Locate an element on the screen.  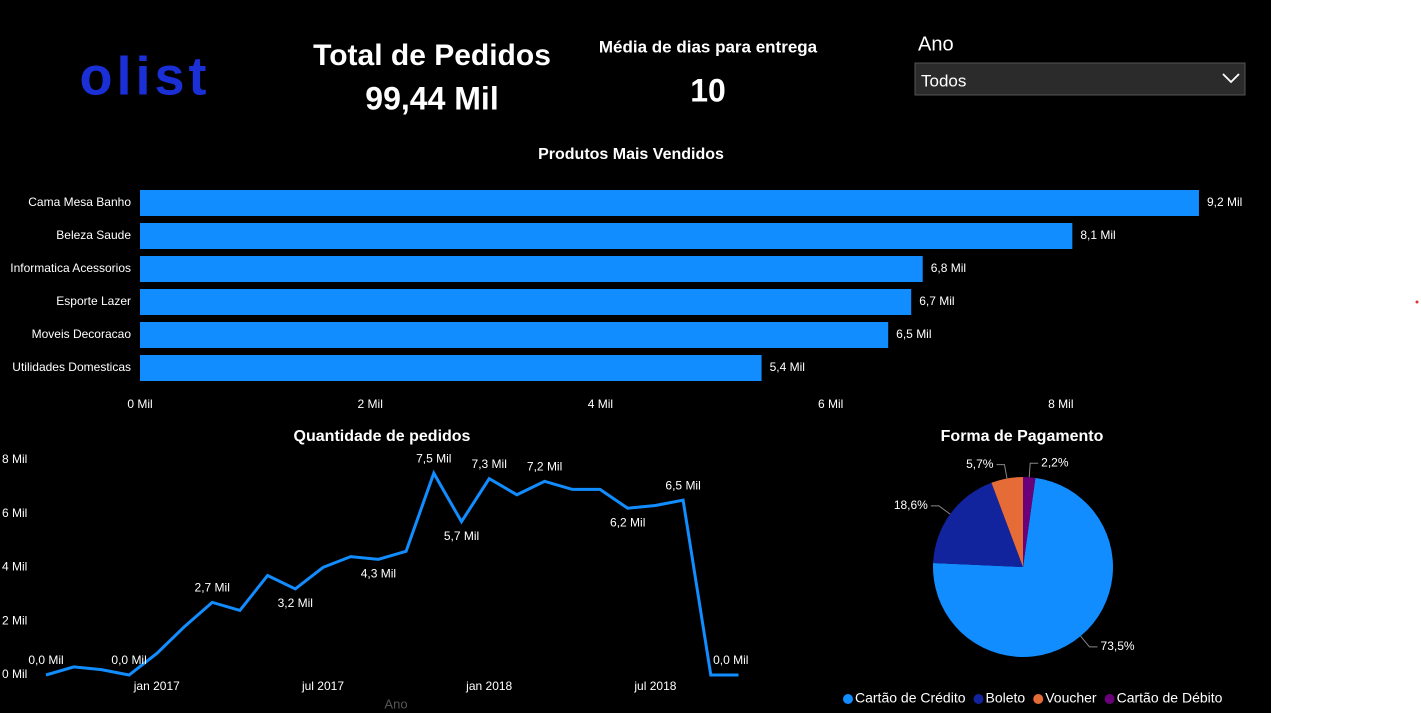
chart-title: Produtos Mais Vendidos is located at coordinates (631, 154).